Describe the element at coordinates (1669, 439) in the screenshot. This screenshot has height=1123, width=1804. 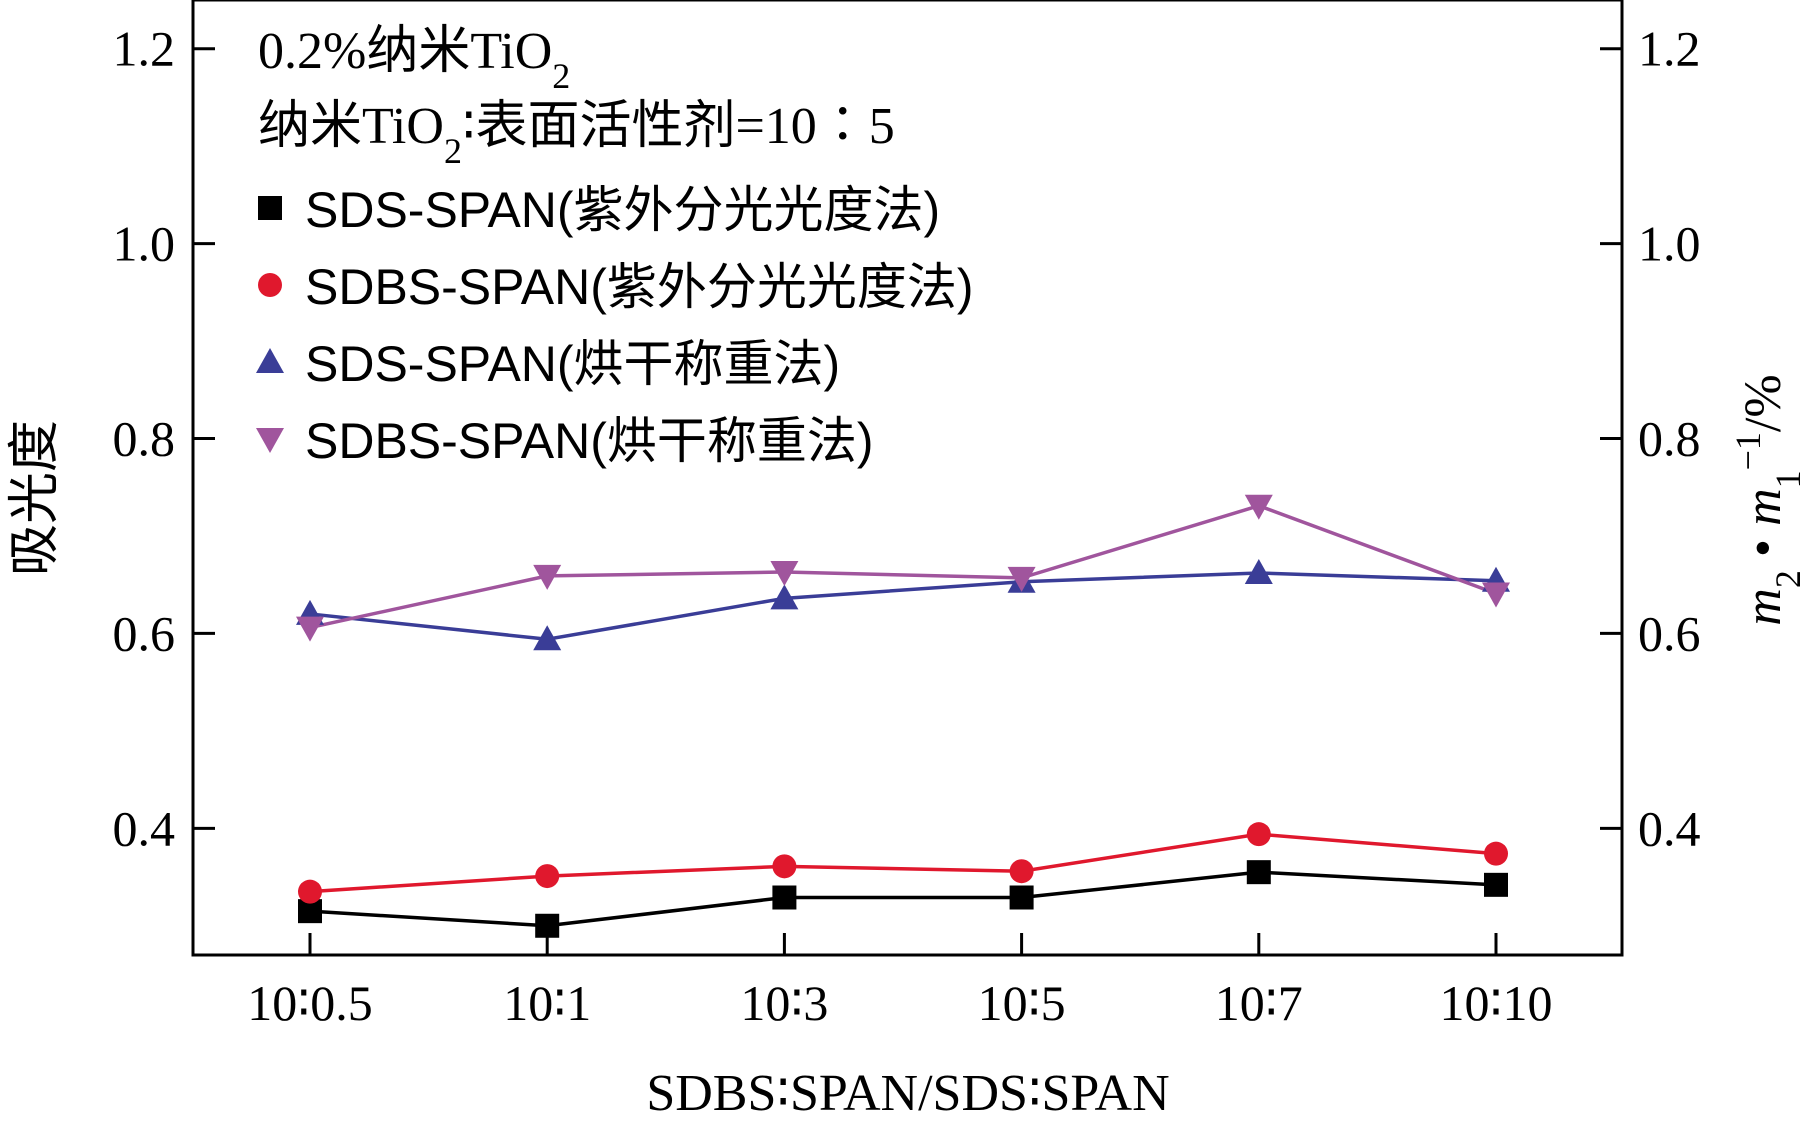
I see `y-tick-label-right: 0.8` at that location.